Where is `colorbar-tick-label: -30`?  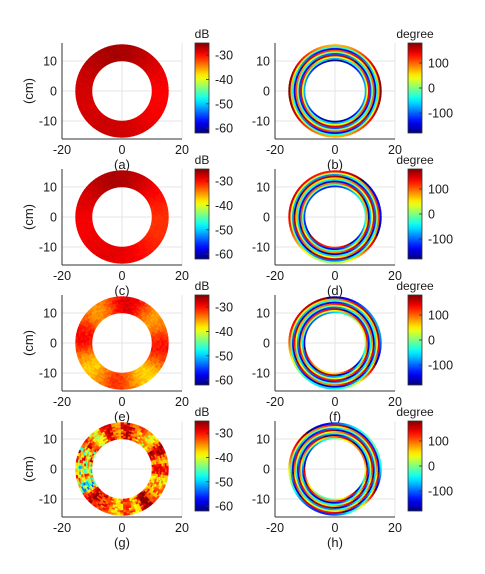
colorbar-tick-label: -30 is located at coordinates (224, 56).